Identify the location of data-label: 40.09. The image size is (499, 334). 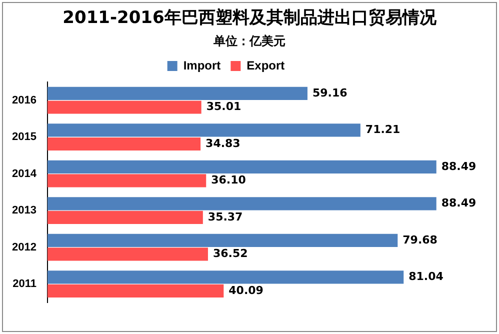
(246, 290).